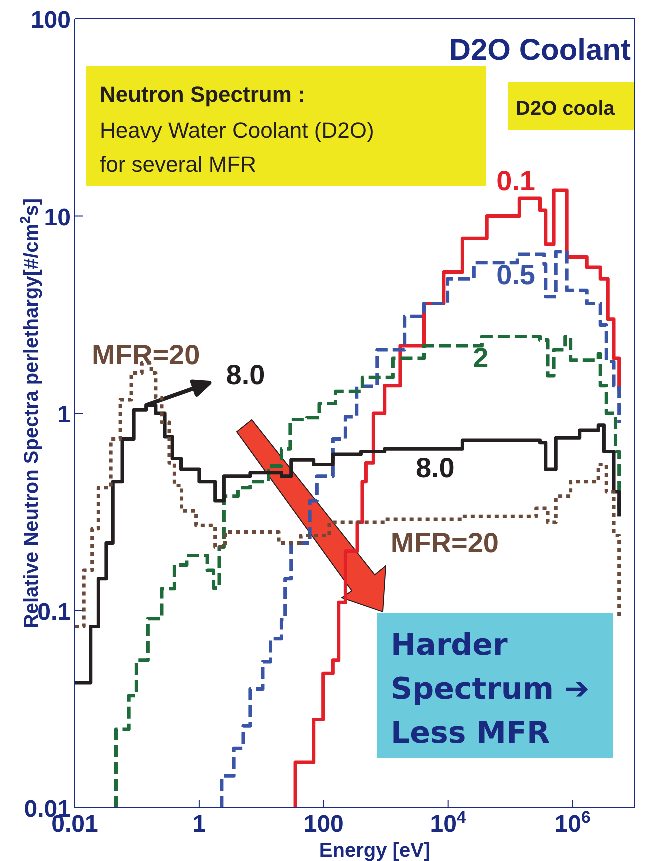 The width and height of the screenshot is (653, 861). Describe the element at coordinates (199, 824) in the screenshot. I see `x-tick-label: 1` at that location.